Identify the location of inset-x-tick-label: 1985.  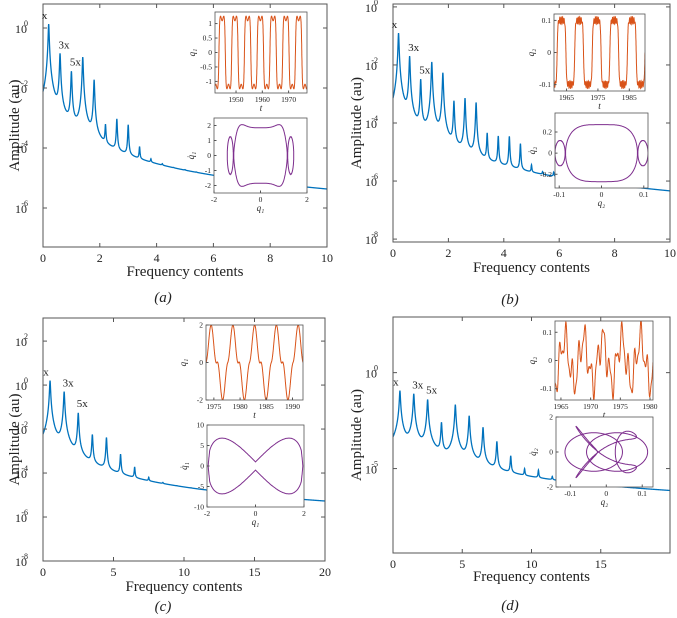
(629, 97).